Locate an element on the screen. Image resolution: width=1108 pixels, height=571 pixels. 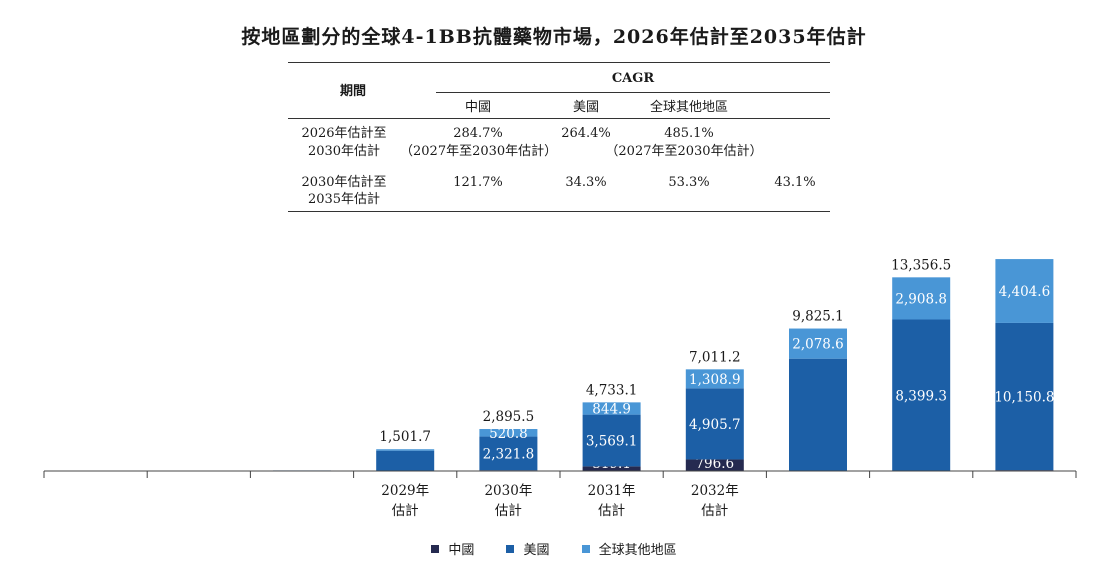
row1-rest: 485.1% is located at coordinates (689, 133).